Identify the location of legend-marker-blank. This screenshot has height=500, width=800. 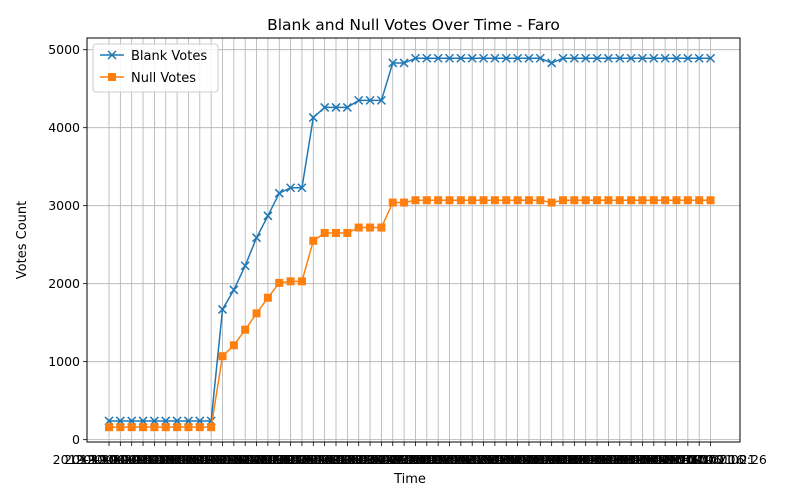
(112, 55).